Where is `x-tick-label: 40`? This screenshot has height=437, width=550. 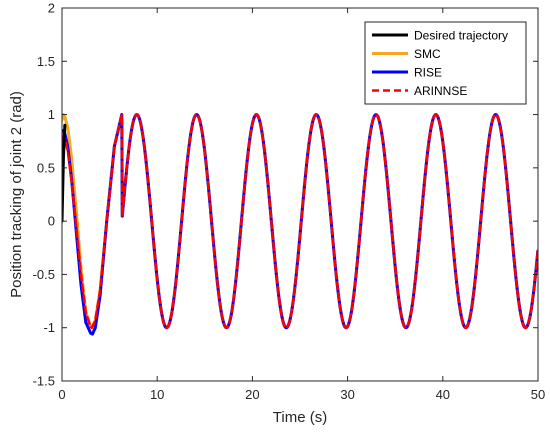
x-tick-label: 40 is located at coordinates (443, 394).